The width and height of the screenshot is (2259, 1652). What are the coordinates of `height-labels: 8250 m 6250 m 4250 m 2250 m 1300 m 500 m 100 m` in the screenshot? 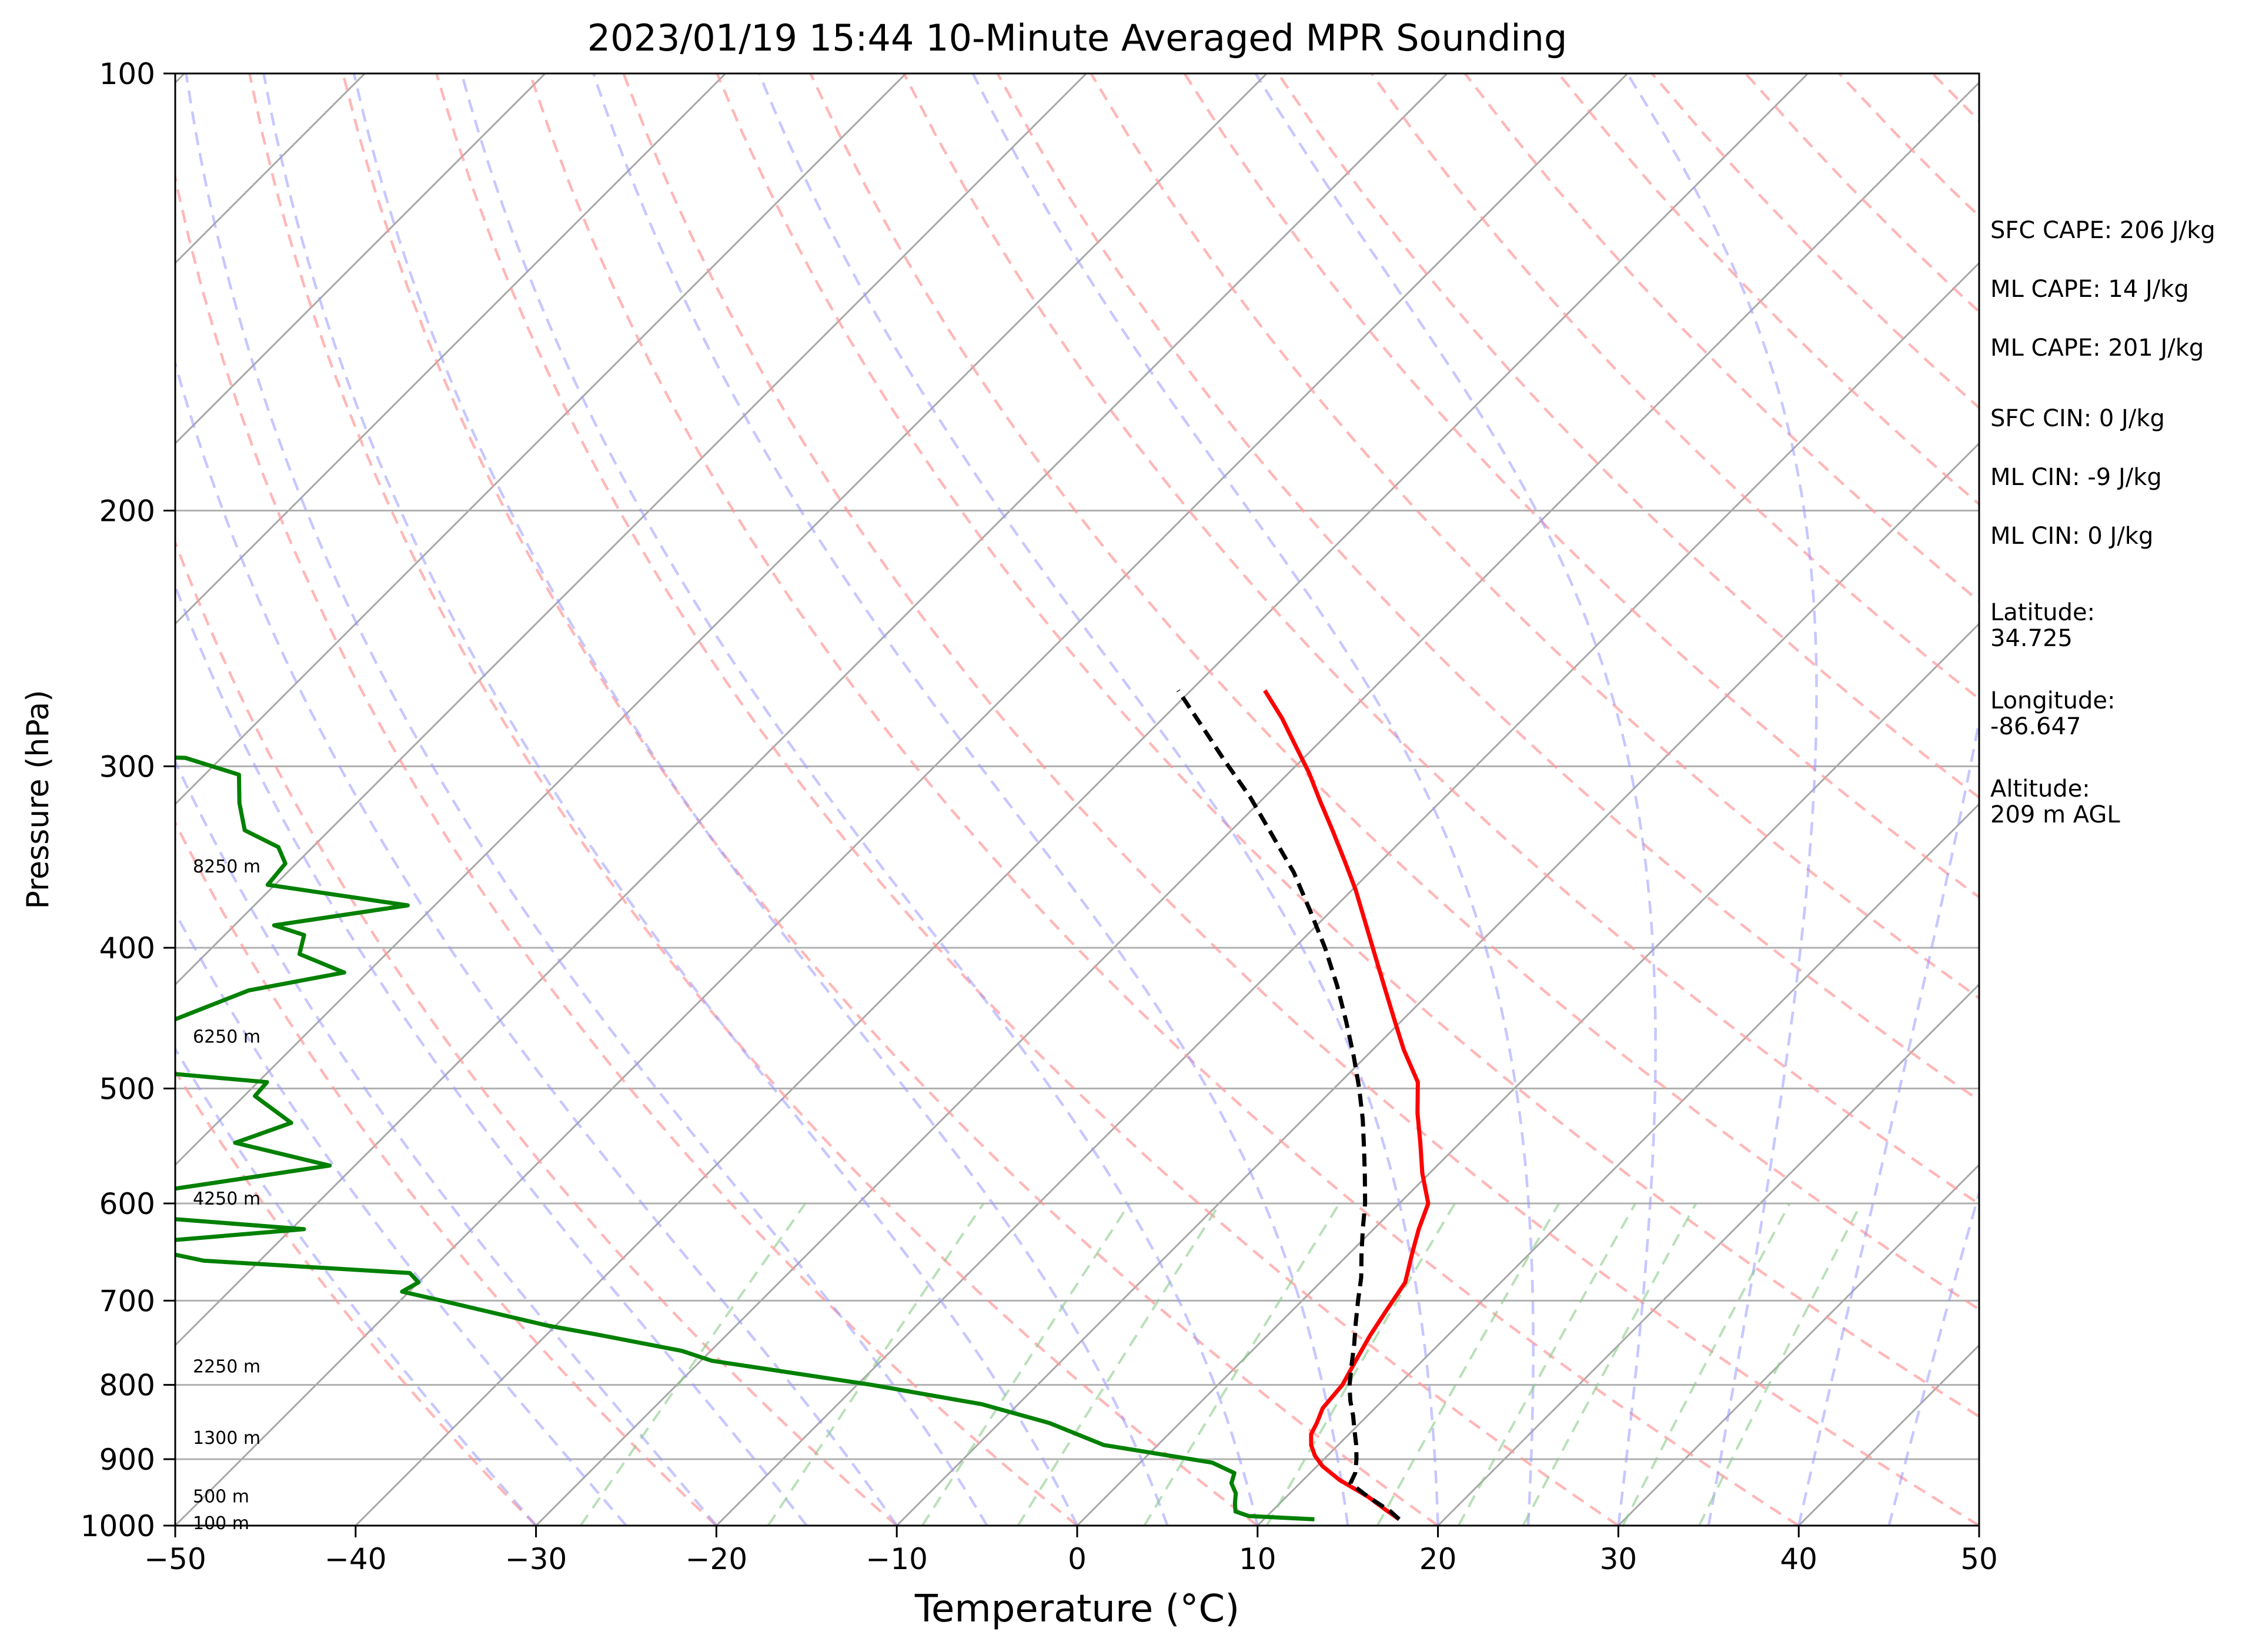 It's located at (226, 1196).